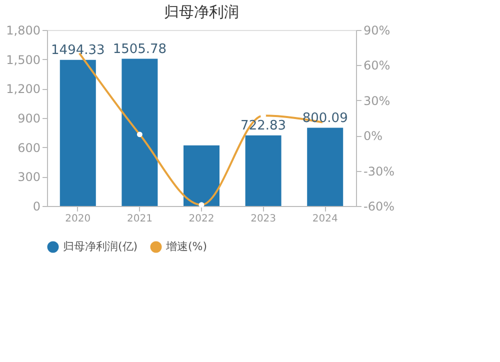 This screenshot has width=500, height=362. What do you see at coordinates (78, 50) in the screenshot?
I see `data-label: 1494.33` at bounding box center [78, 50].